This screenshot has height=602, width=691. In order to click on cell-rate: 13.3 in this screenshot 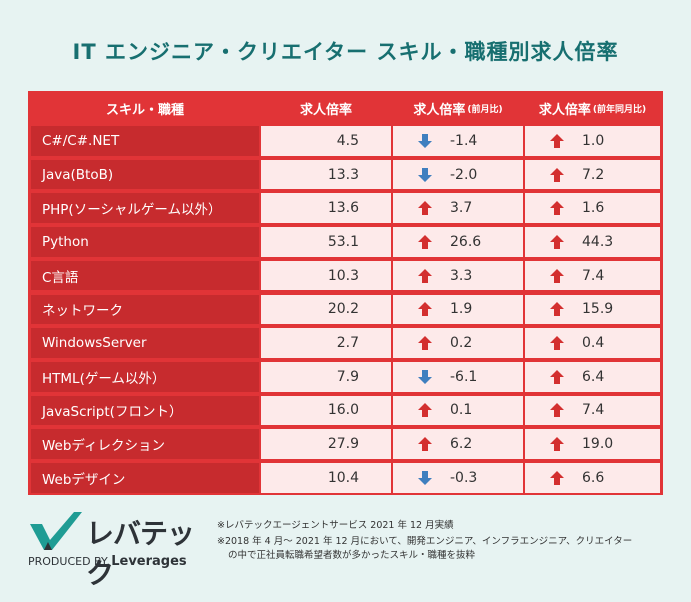, I will do `click(326, 174)`.